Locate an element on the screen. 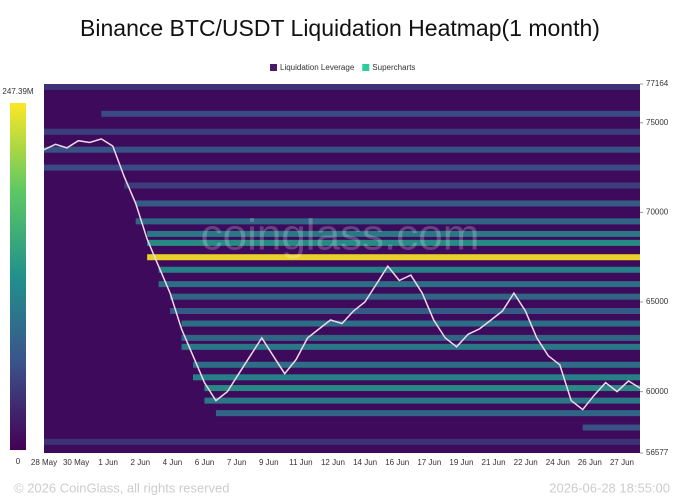 This screenshot has width=680, height=502. x-tick-label: 9 Jun is located at coordinates (269, 462).